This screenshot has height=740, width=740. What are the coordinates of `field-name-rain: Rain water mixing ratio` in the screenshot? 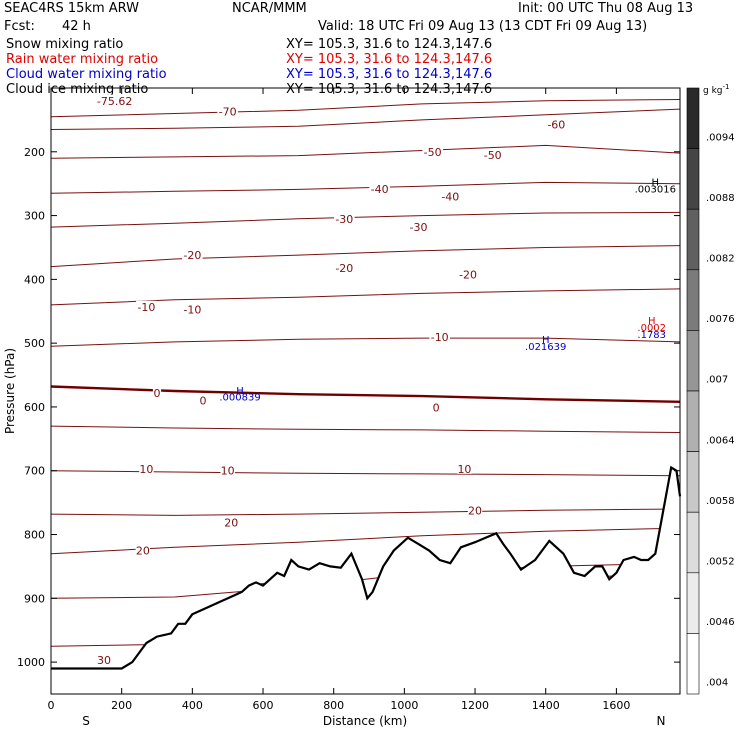 It's located at (82, 59).